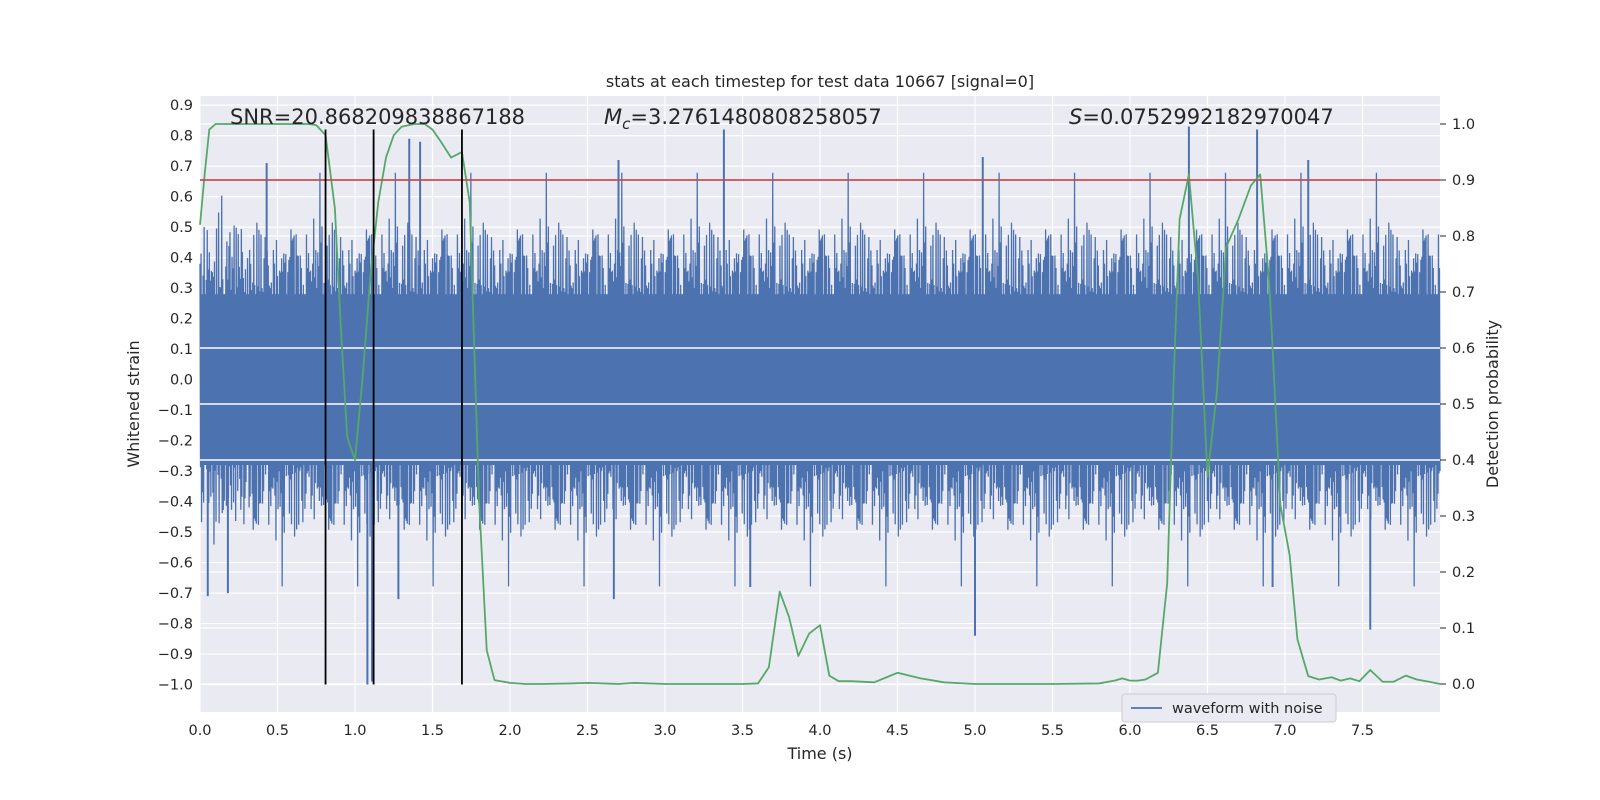  I want to click on mc-subscript: c, so click(626, 124).